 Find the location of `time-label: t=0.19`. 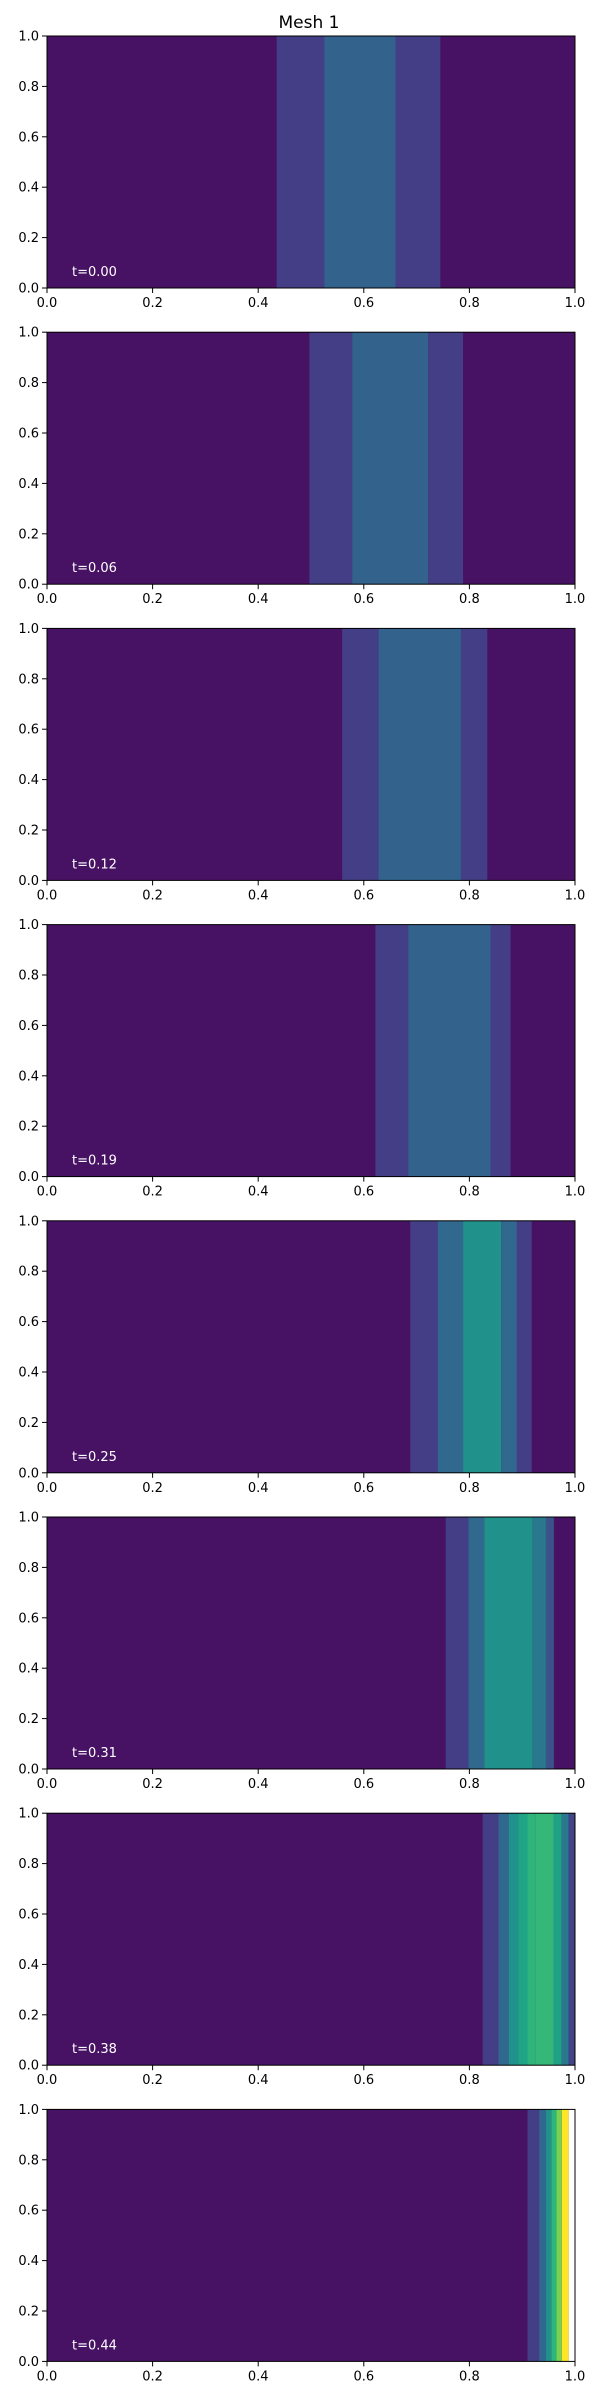

time-label: t=0.19 is located at coordinates (94, 1161).